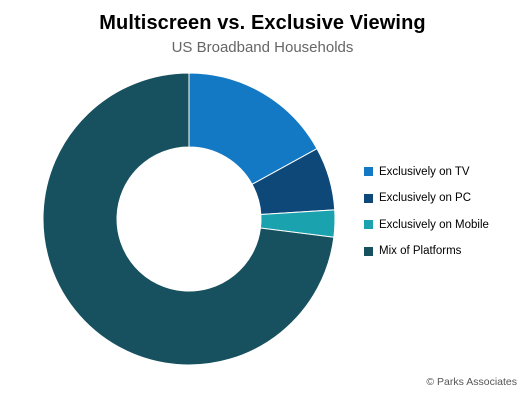 Image resolution: width=525 pixels, height=400 pixels. I want to click on source-credit: © Parks Associates, so click(471, 382).